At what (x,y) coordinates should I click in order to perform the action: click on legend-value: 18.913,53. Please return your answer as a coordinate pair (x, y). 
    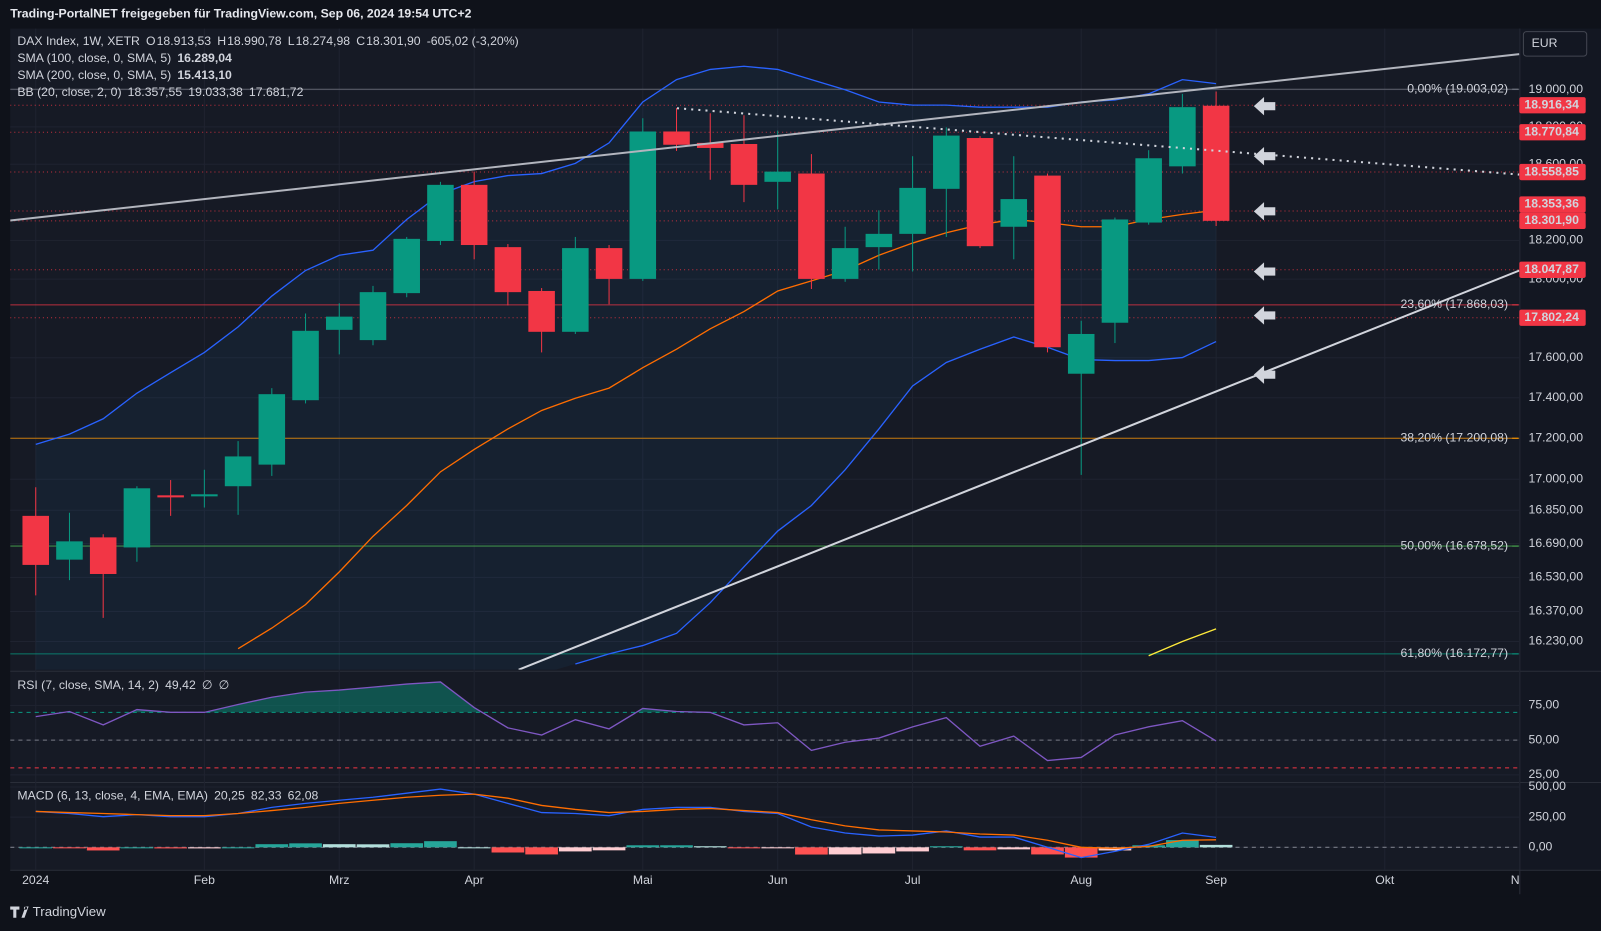
    Looking at the image, I should click on (184, 41).